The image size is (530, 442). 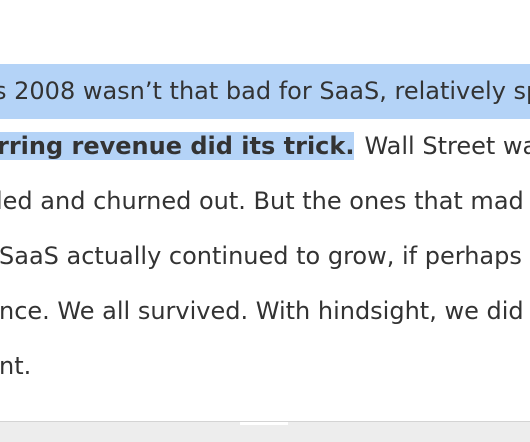 I want to click on selected-bold-text: rring revenue did its trick., so click(x=177, y=146).